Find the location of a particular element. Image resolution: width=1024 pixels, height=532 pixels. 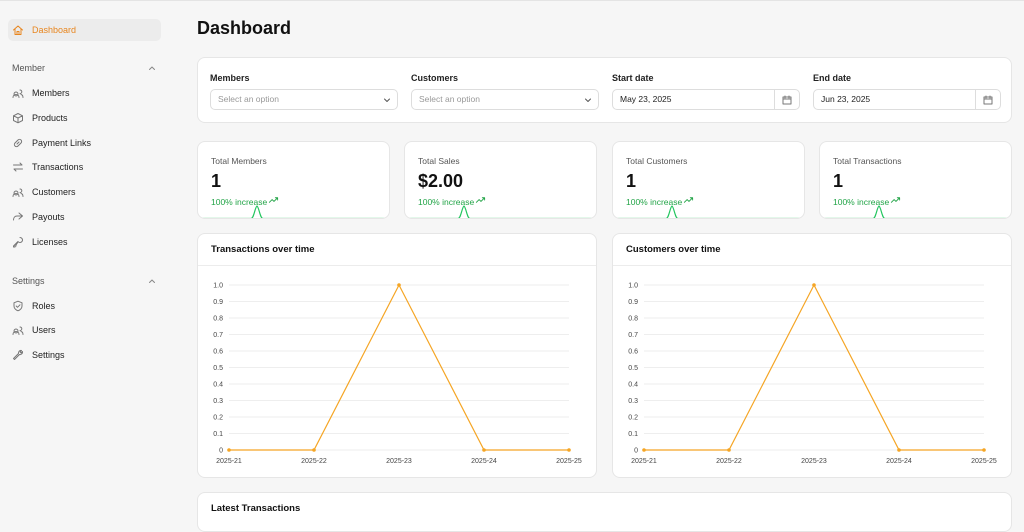

nav-item: Users is located at coordinates (44, 330).